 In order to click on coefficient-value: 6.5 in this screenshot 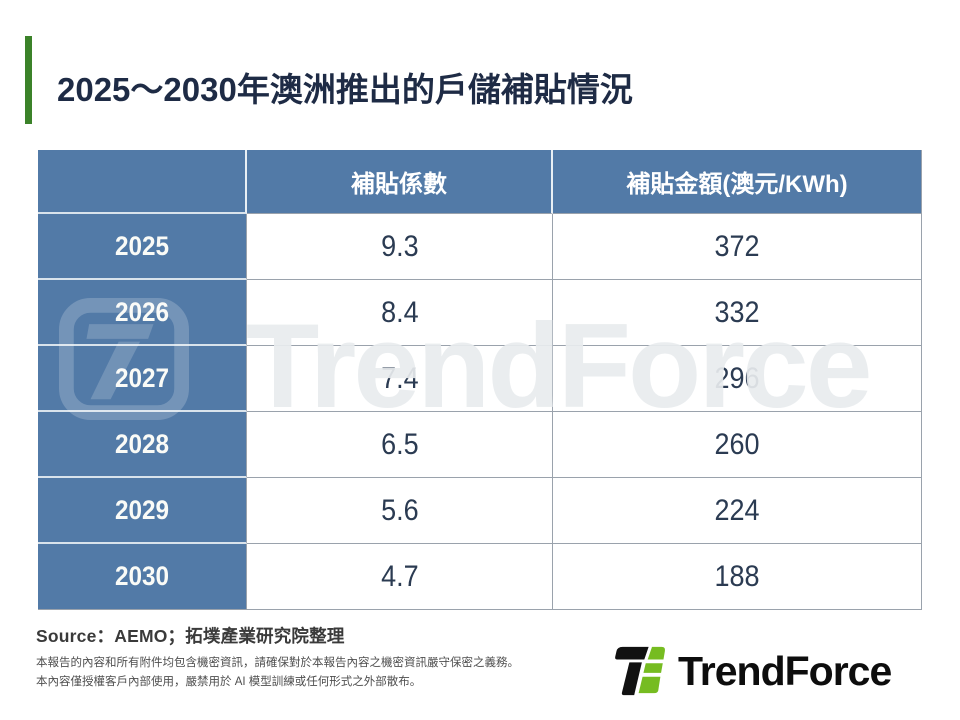, I will do `click(399, 444)`.